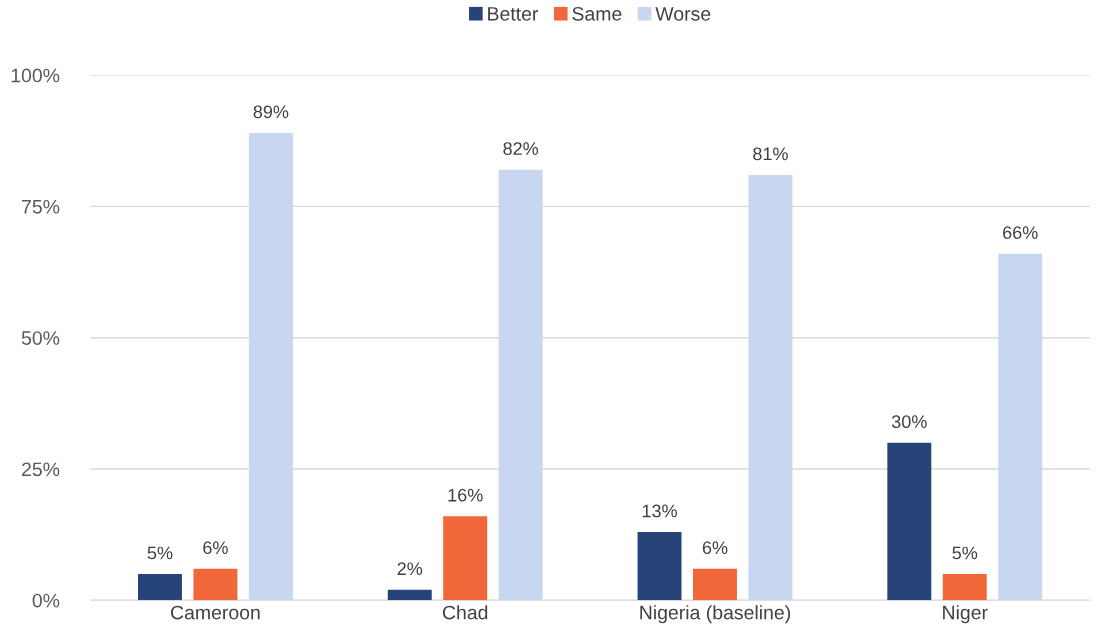  I want to click on y-tick-label: 50%, so click(40, 338).